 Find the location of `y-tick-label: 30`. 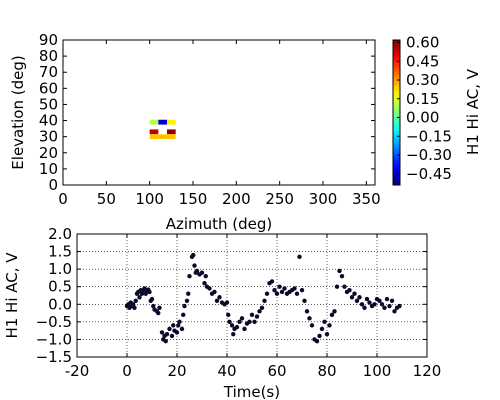

y-tick-label: 30 is located at coordinates (48, 137).